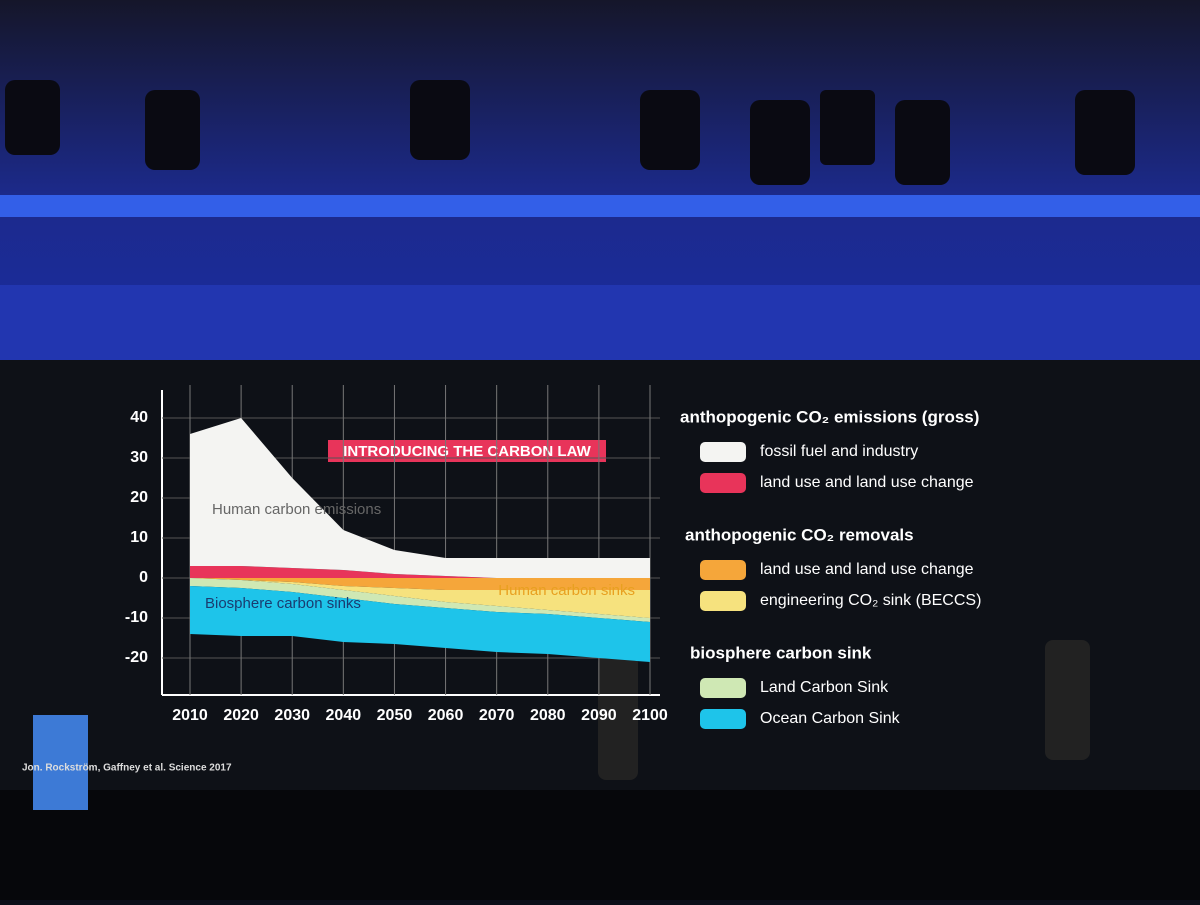 The image size is (1200, 905). I want to click on banner, so click(60, 762).